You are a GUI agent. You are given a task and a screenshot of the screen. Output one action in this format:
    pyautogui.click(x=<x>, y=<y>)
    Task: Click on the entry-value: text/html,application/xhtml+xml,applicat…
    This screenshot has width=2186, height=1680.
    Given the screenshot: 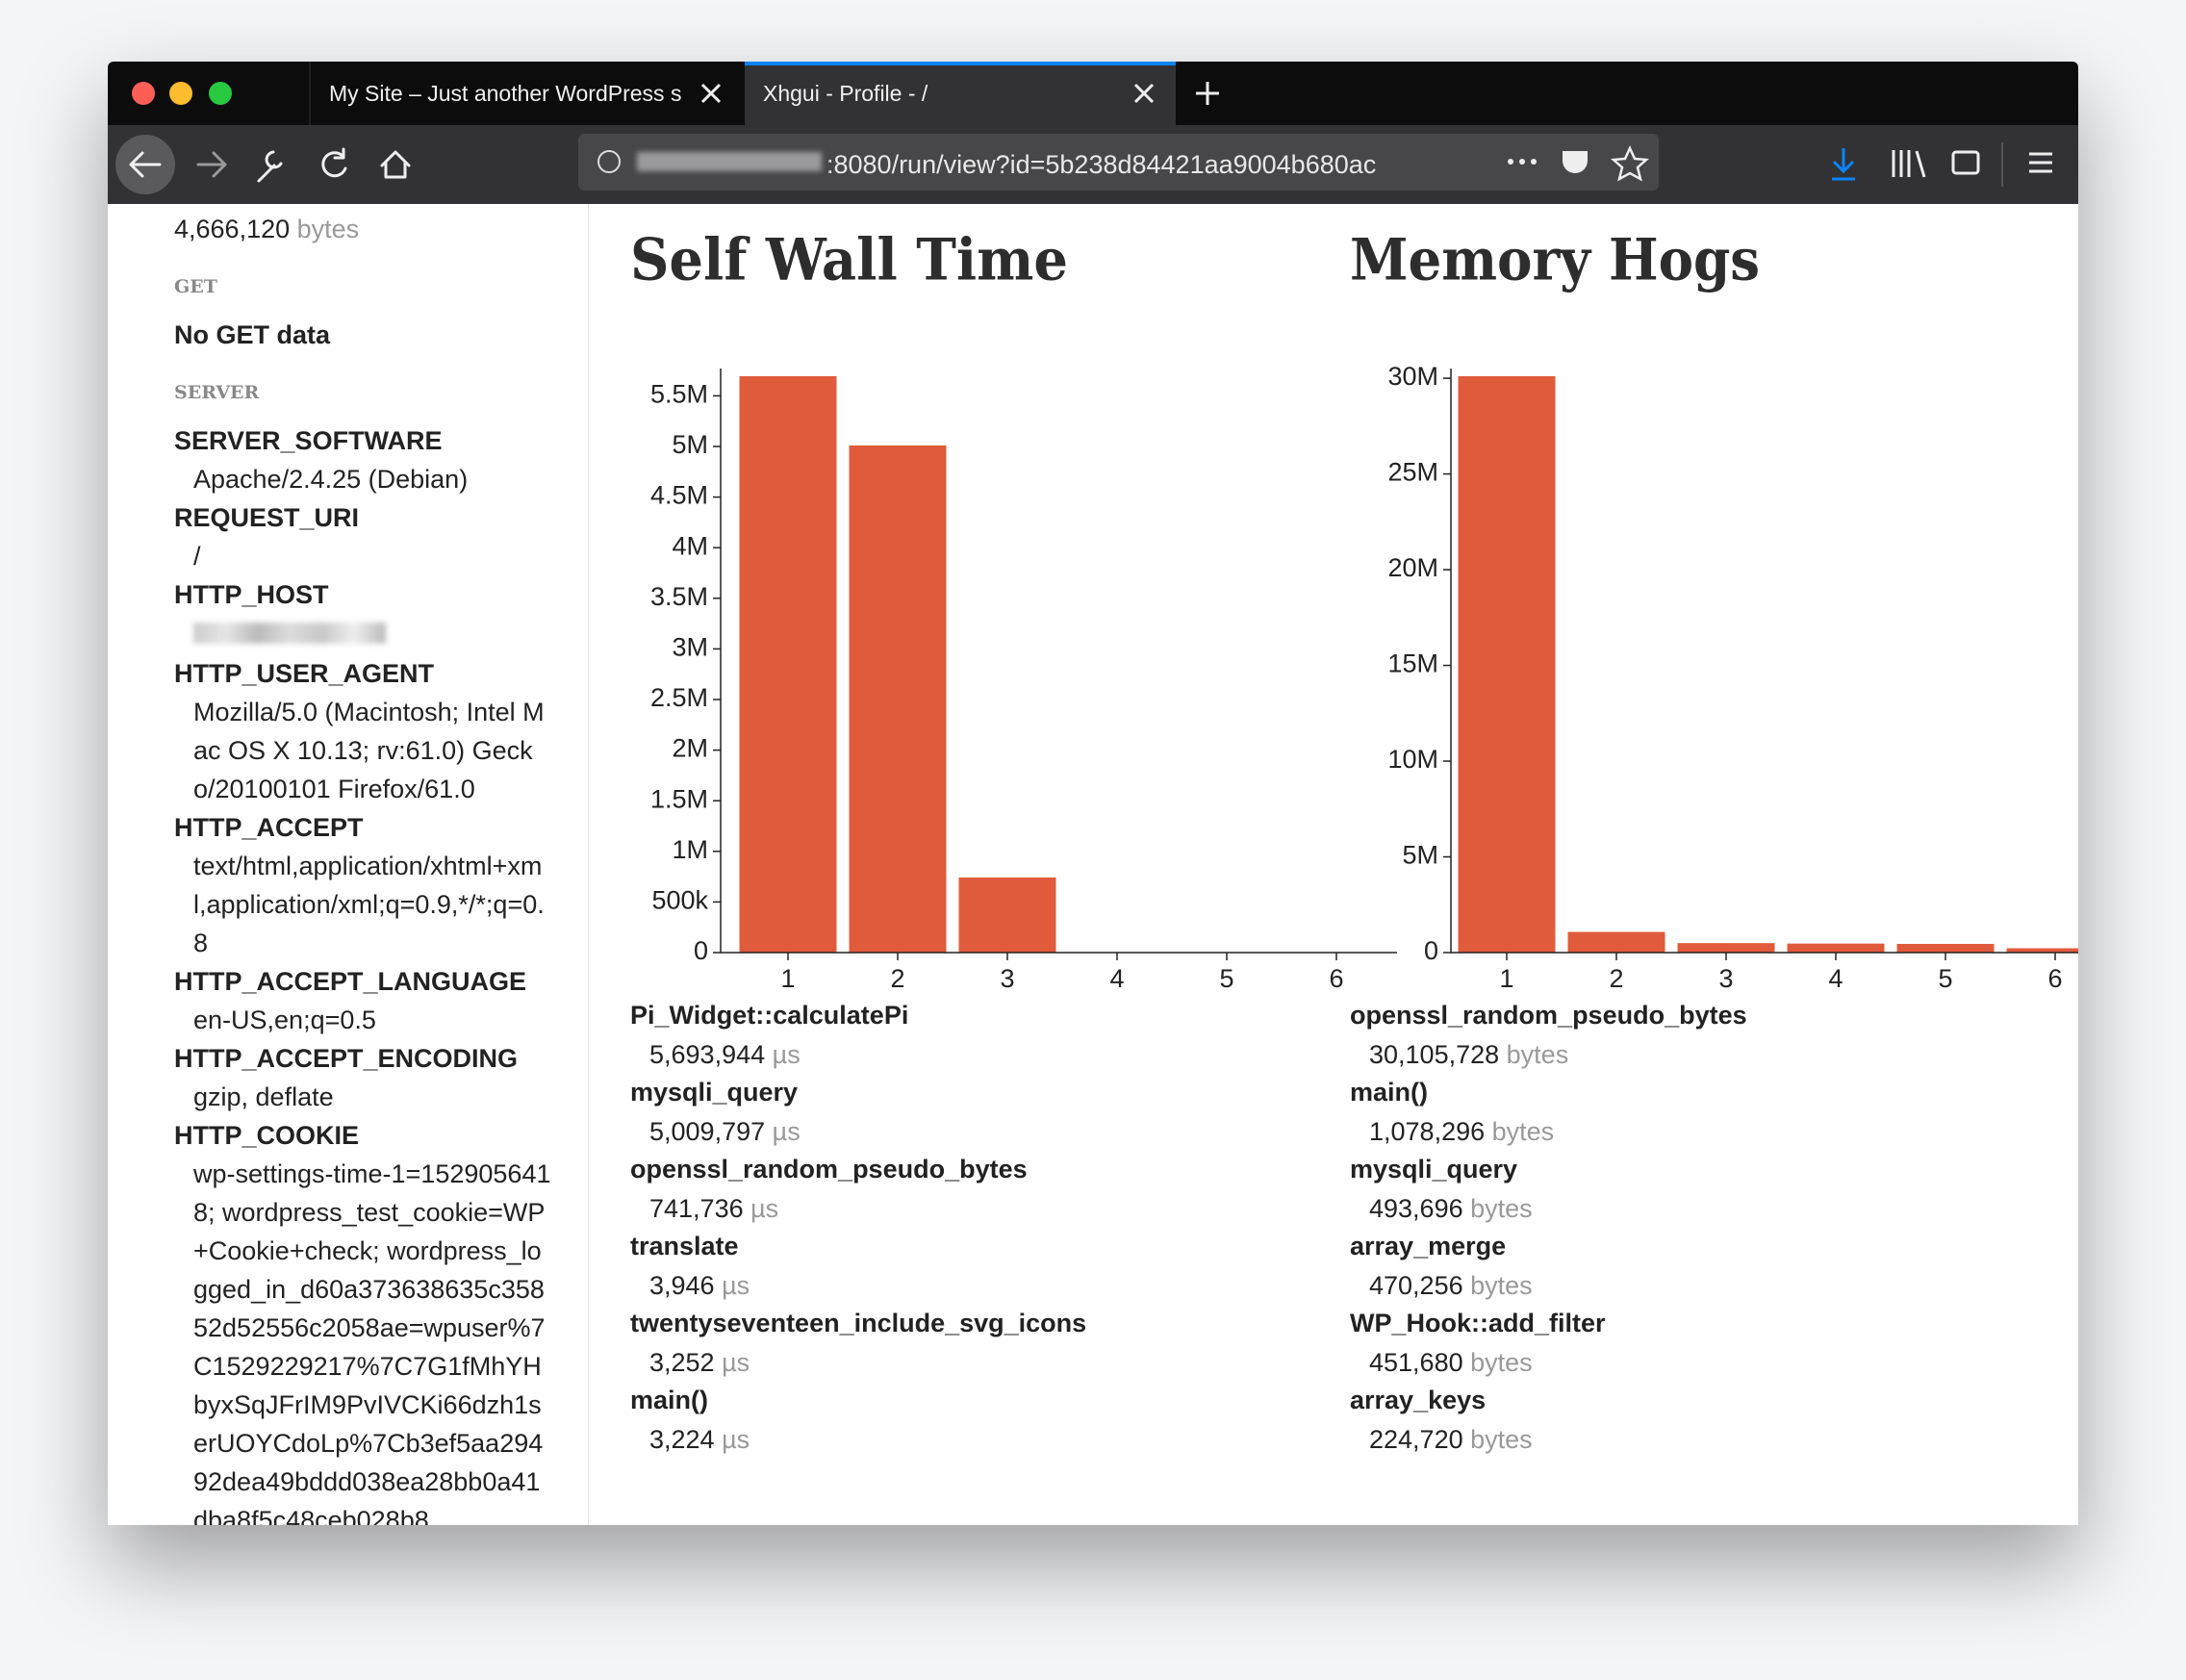 What is the action you would take?
    pyautogui.click(x=369, y=905)
    